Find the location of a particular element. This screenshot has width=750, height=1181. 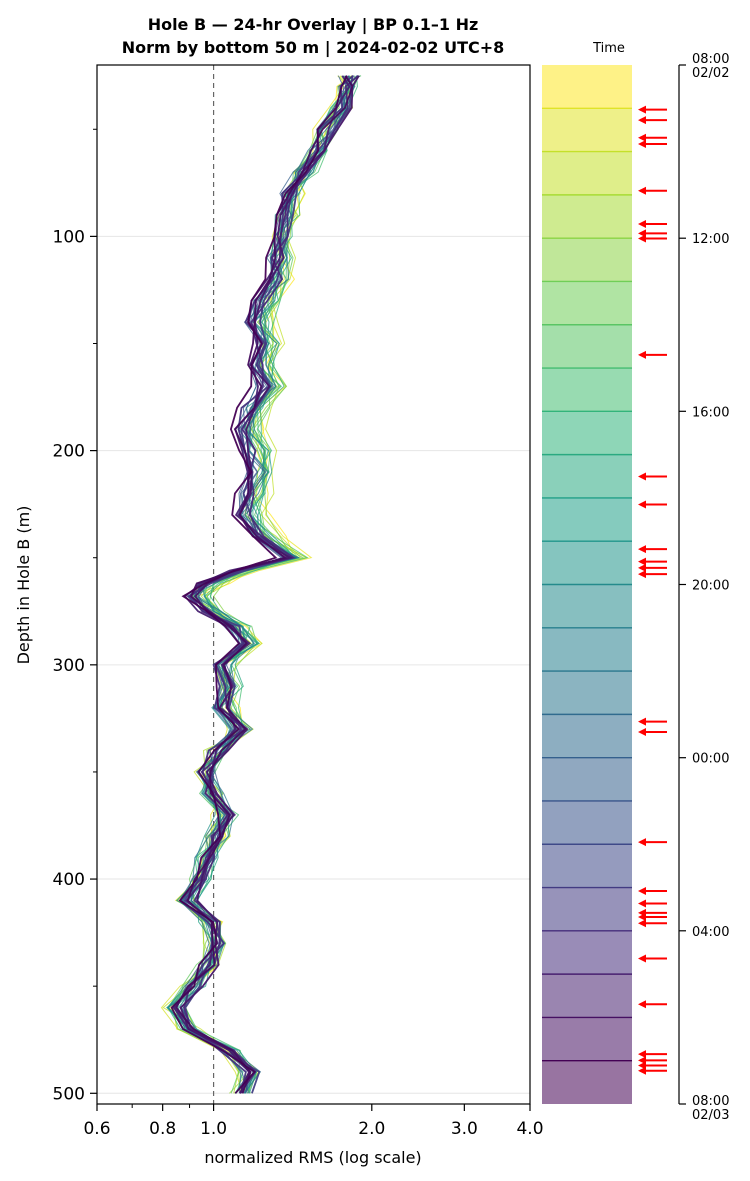

x-axis-ticks: 0.6 0.8 1.0 2.0 3.0 4.0 is located at coordinates (313, 1121).